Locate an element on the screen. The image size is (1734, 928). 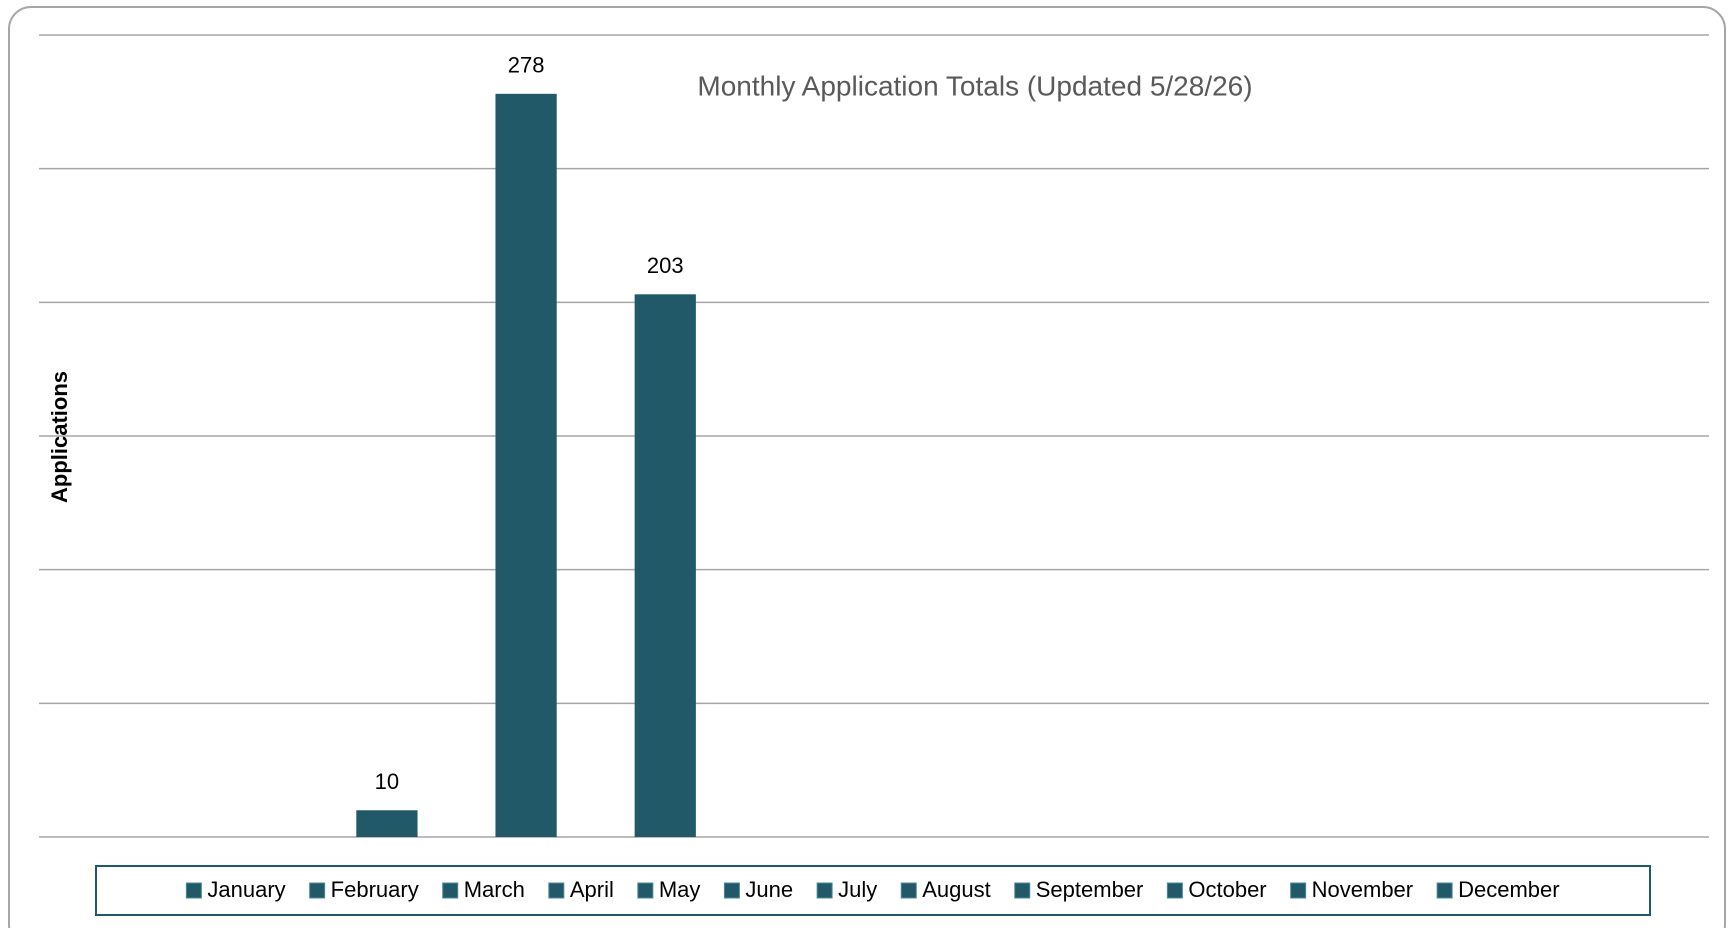
legend-box is located at coordinates (873, 890).